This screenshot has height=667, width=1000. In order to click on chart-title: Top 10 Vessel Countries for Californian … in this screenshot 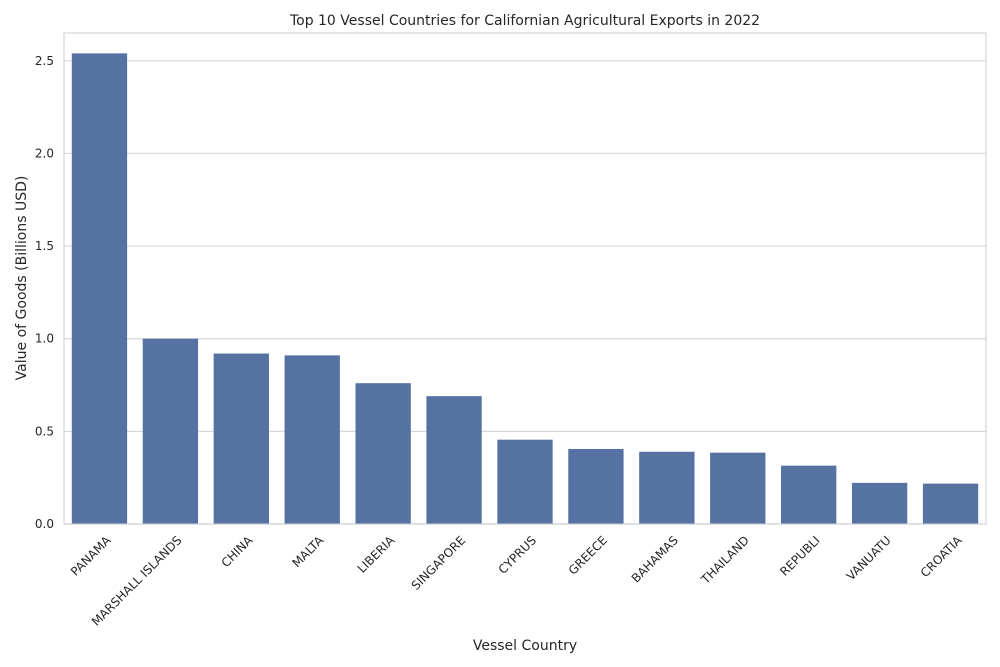, I will do `click(524, 21)`.